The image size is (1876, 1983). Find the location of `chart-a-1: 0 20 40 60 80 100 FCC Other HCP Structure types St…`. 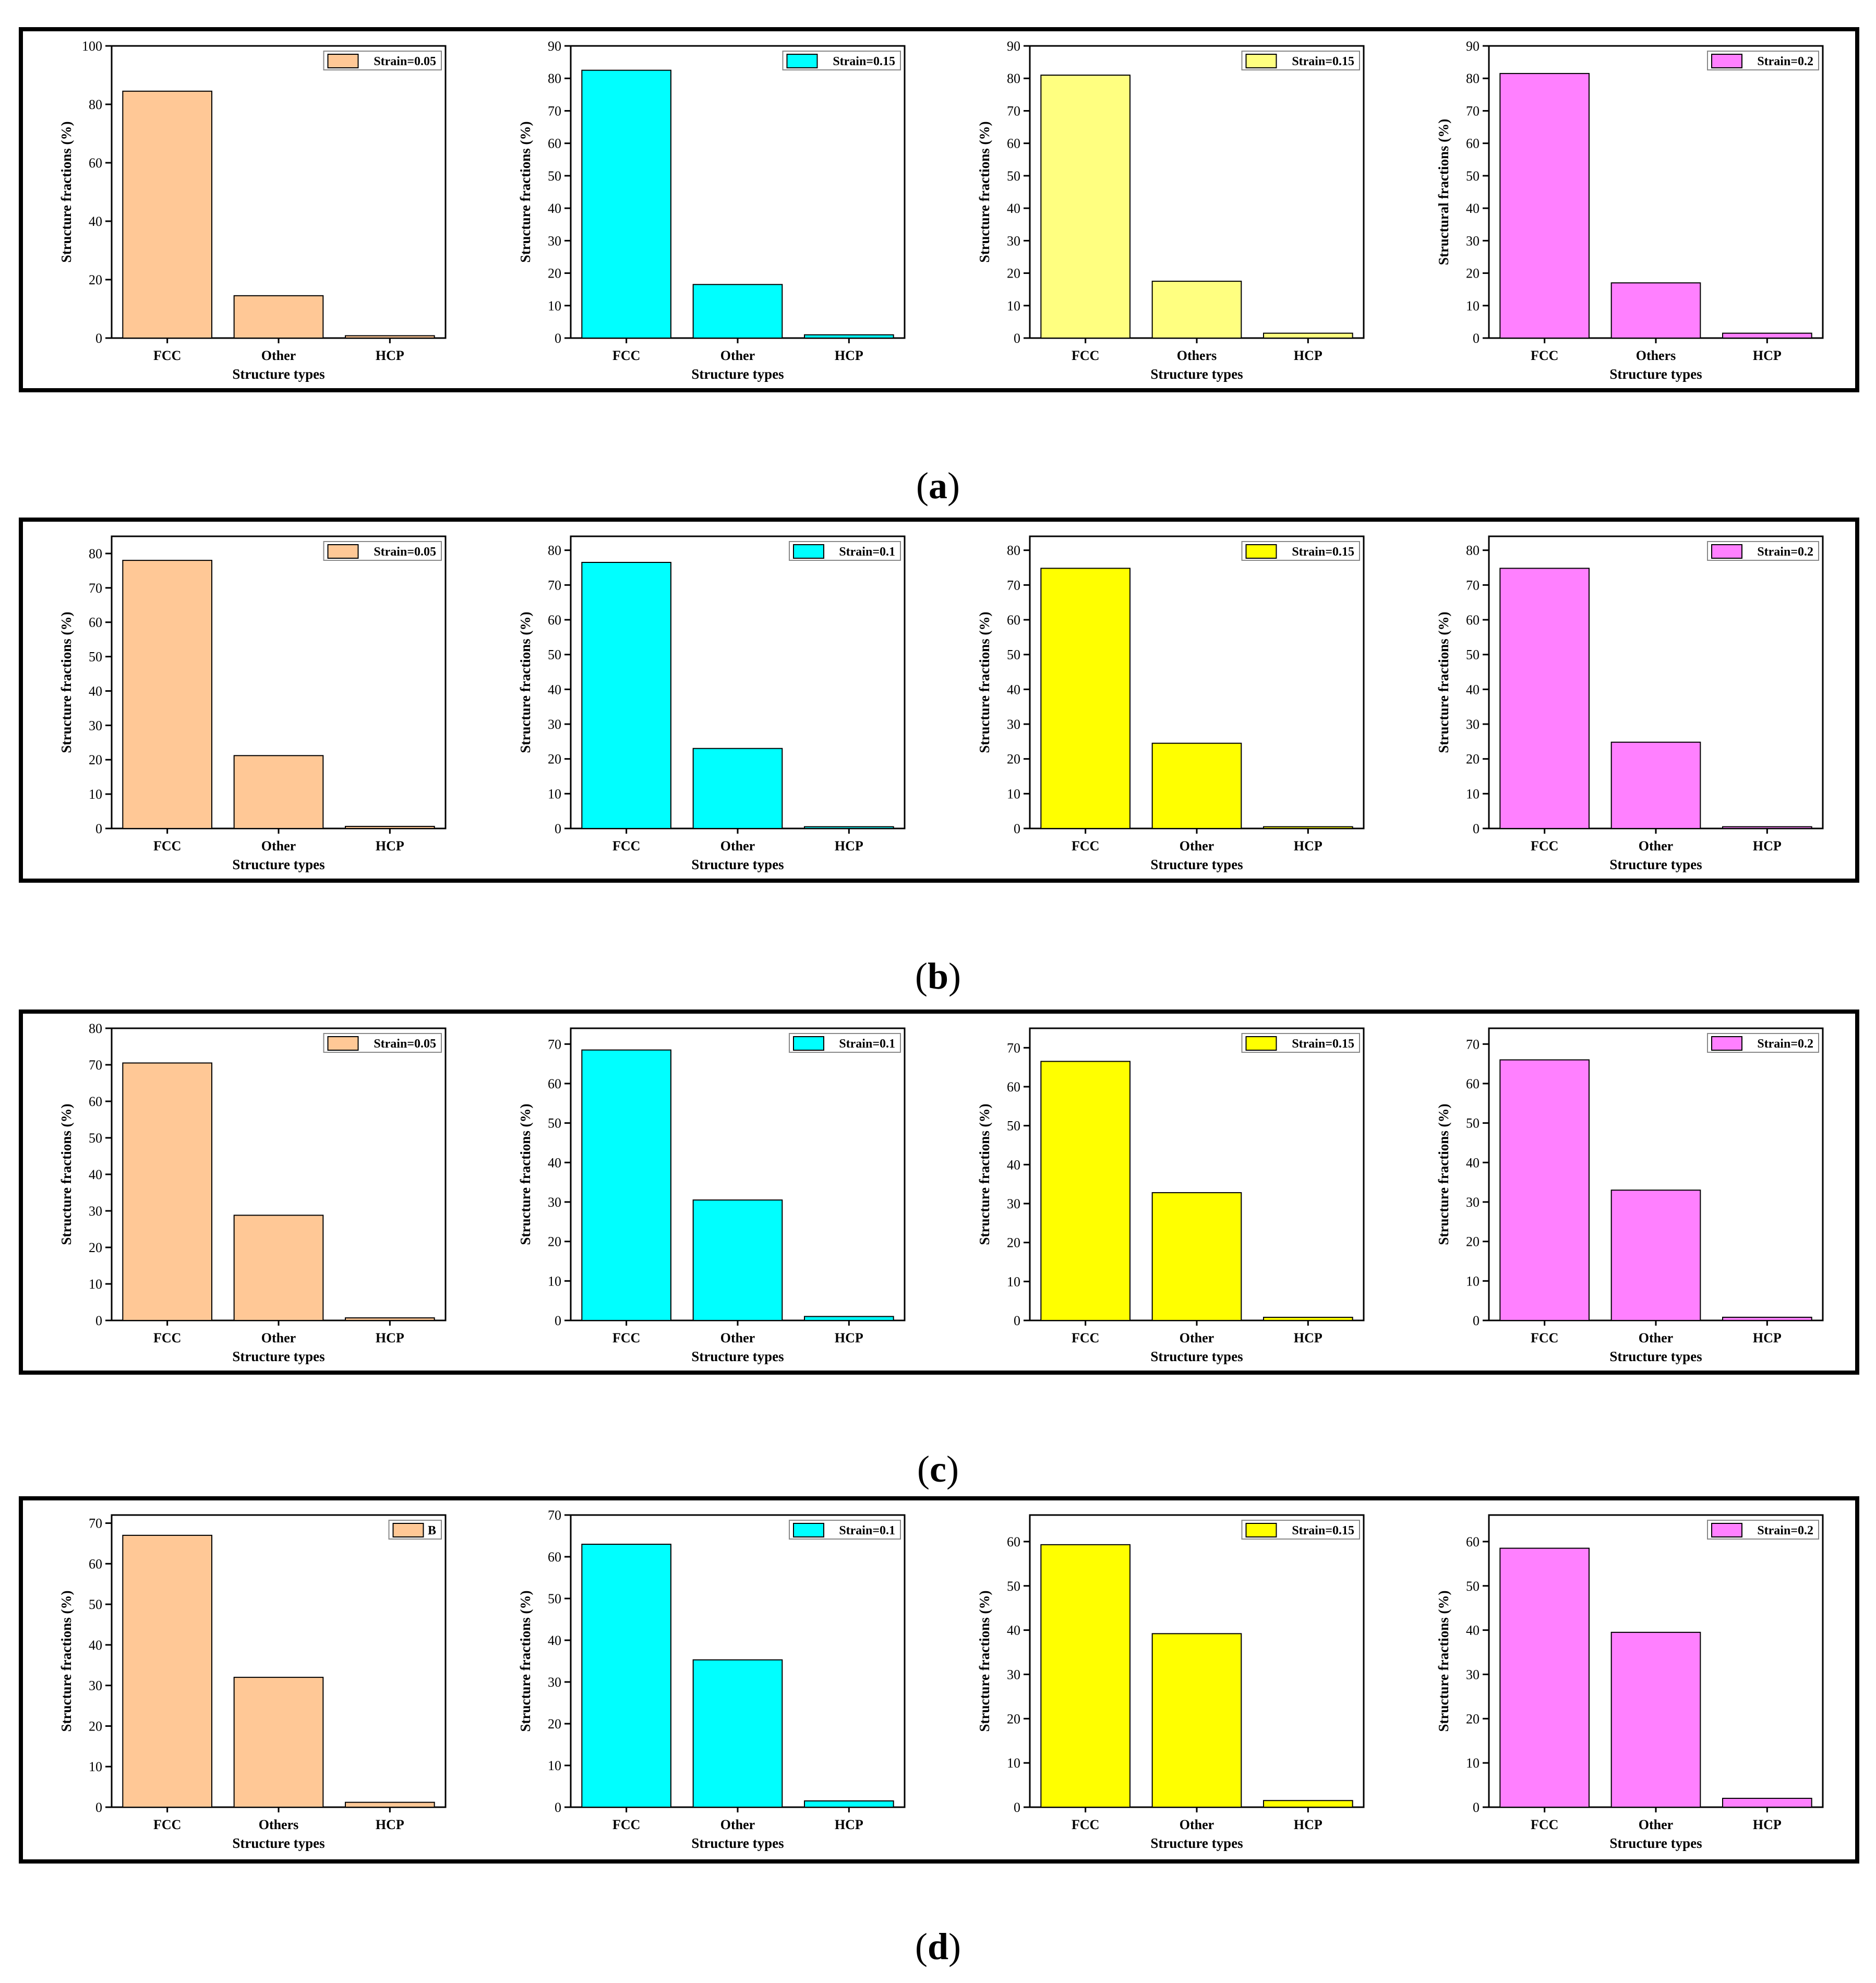

chart-a-1: 0 20 40 60 80 100 FCC Other HCP Structure types St… is located at coordinates (252, 210).